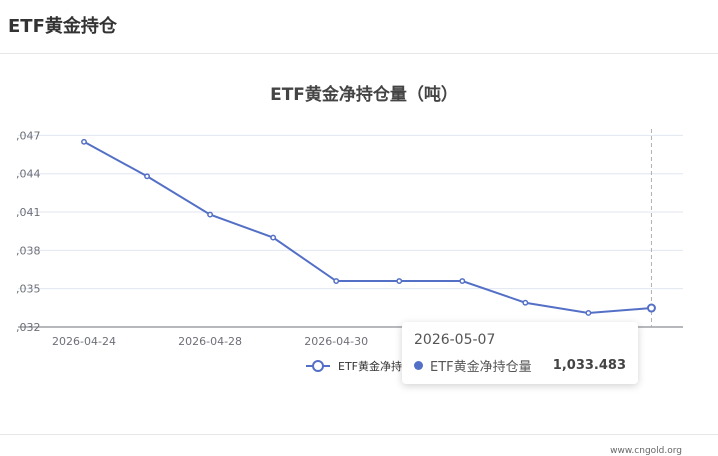 This screenshot has height=456, width=718. What do you see at coordinates (589, 365) in the screenshot?
I see `tooltip-value: 1,033.483` at bounding box center [589, 365].